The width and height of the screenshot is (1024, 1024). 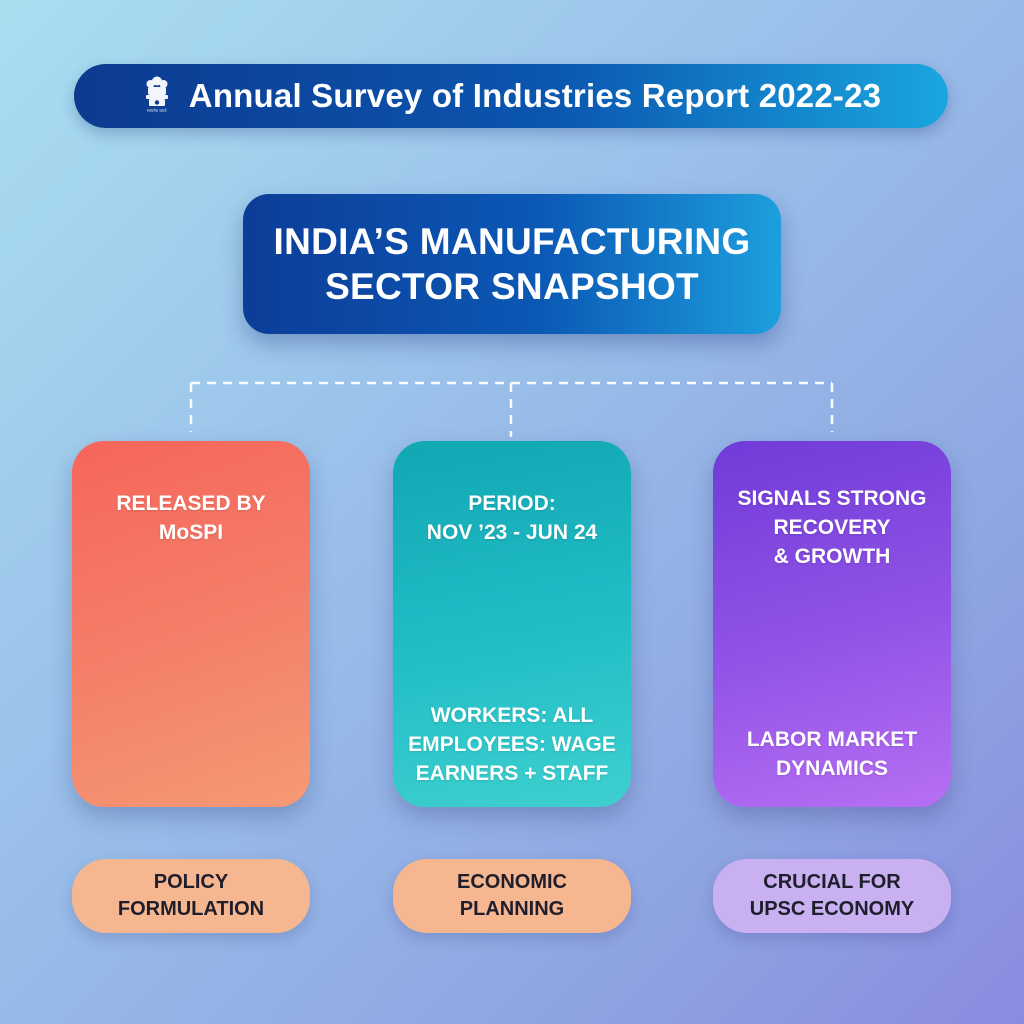 I want to click on emblem-caption: सत्यमेव जयते, so click(x=157, y=110).